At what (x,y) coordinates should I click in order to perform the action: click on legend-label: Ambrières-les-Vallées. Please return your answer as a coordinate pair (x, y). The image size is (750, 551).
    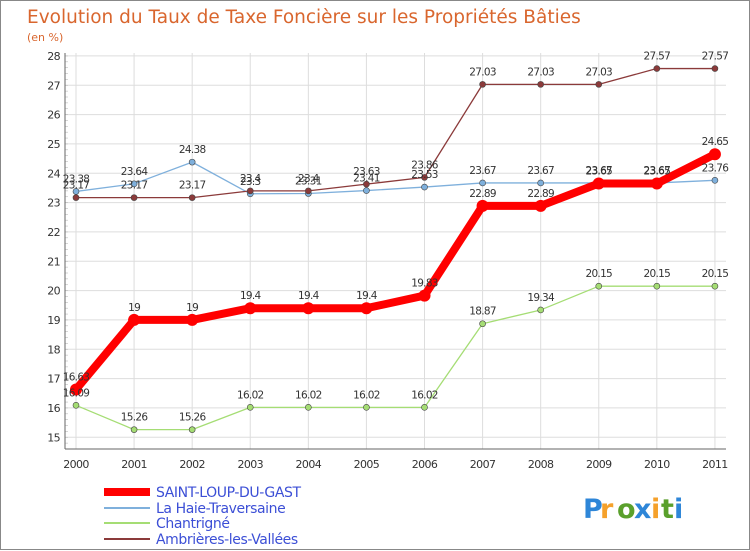
    Looking at the image, I should click on (227, 540).